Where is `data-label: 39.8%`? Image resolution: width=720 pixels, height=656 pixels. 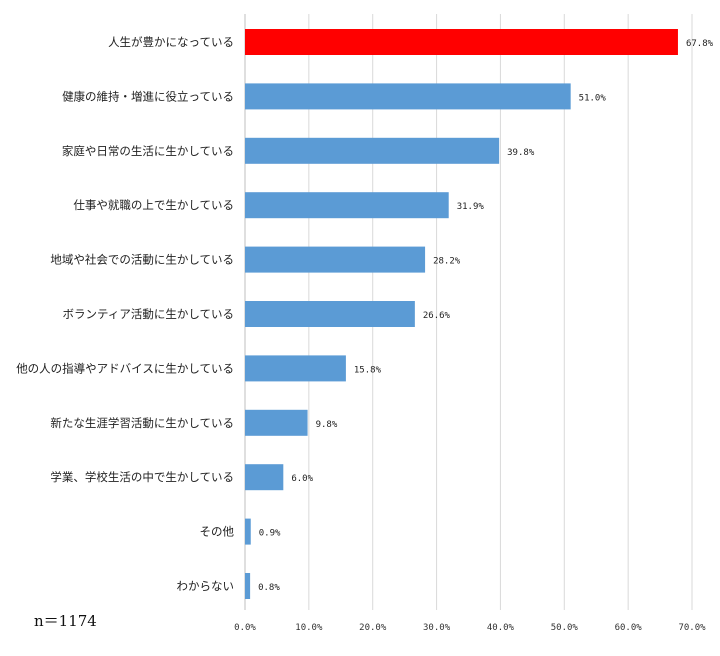
data-label: 39.8% is located at coordinates (521, 153).